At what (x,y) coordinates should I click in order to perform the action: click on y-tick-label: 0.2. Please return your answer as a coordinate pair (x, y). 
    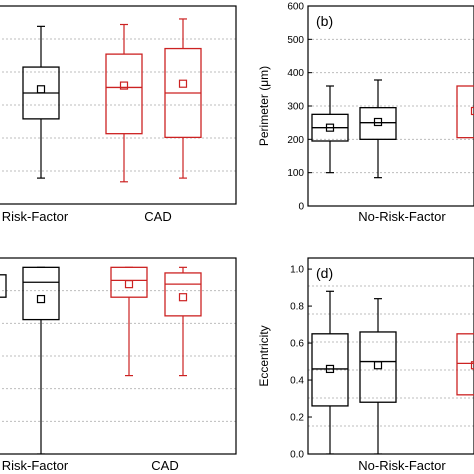
    Looking at the image, I should click on (297, 418).